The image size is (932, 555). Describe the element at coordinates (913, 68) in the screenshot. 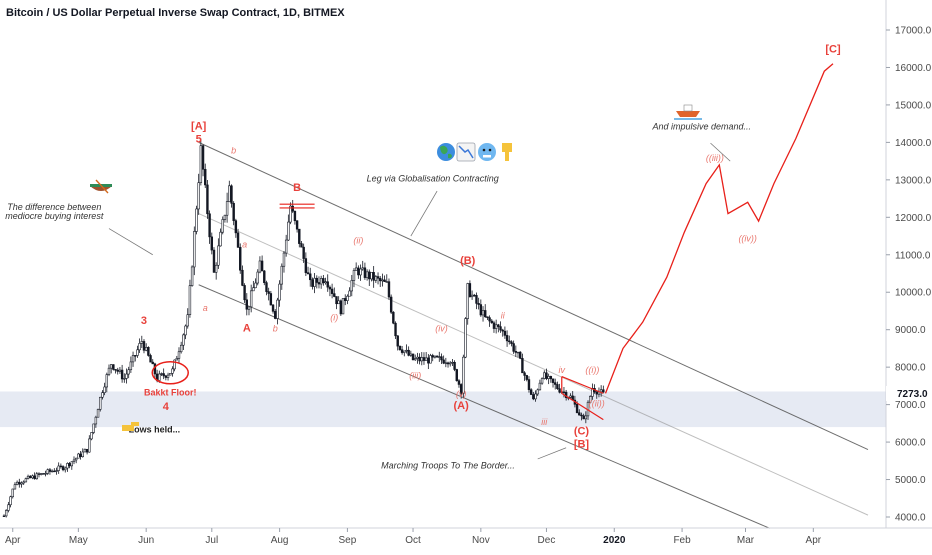

I see `price-tick-label: 16000.0` at that location.